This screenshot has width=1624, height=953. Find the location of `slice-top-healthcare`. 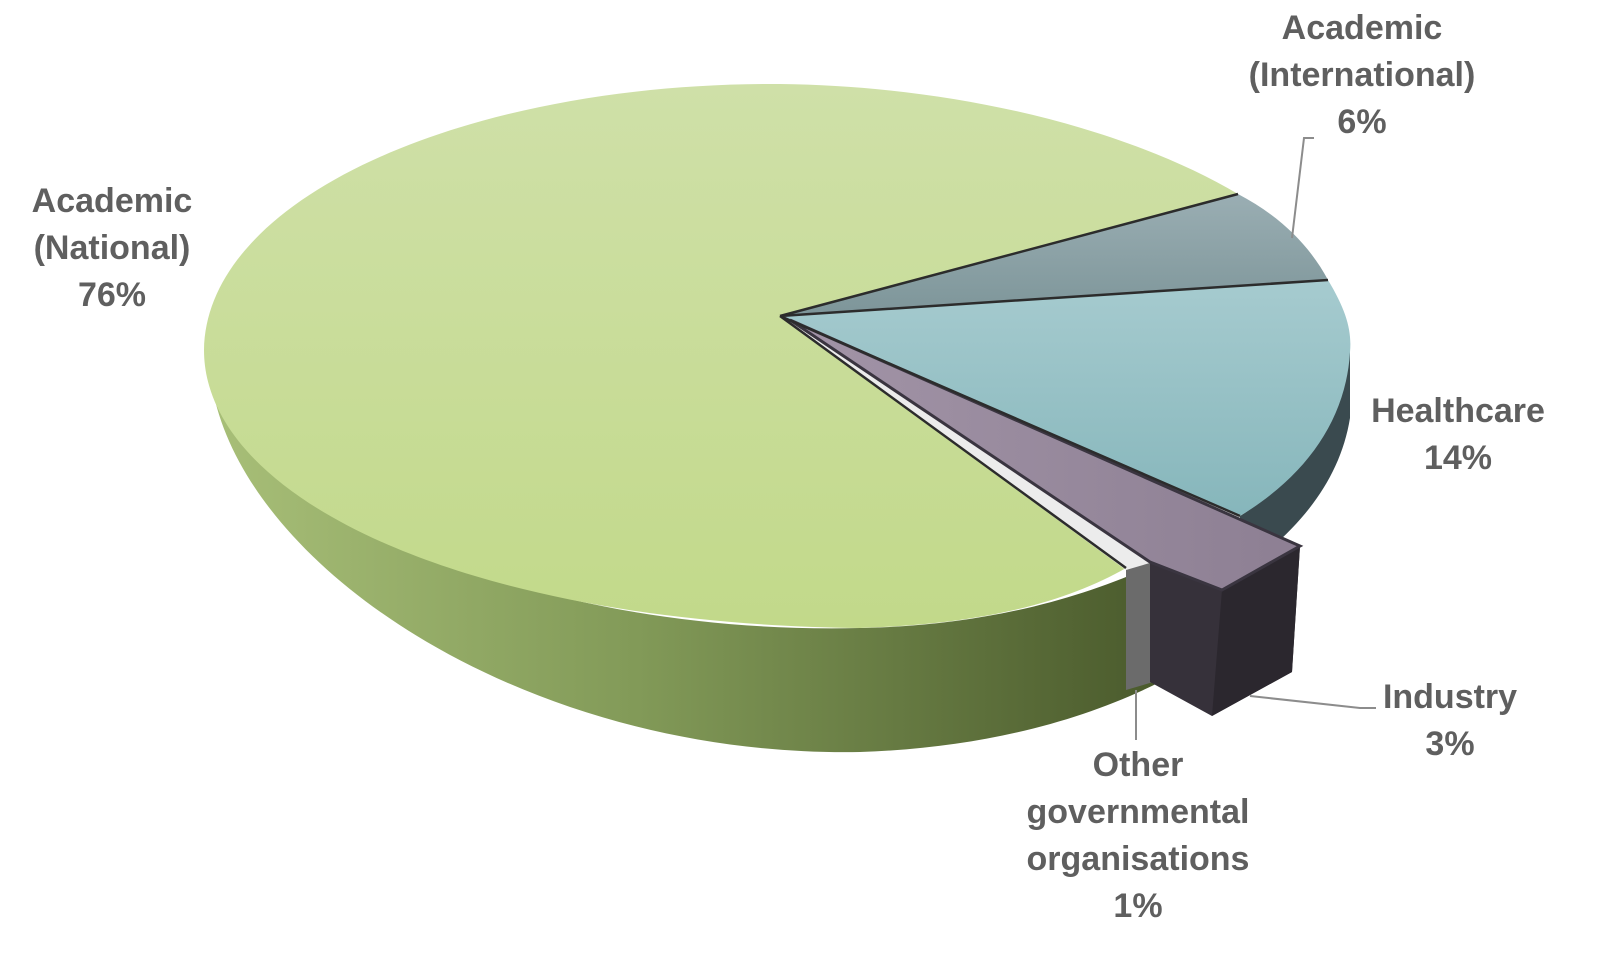

slice-top-healthcare is located at coordinates (1065, 398).